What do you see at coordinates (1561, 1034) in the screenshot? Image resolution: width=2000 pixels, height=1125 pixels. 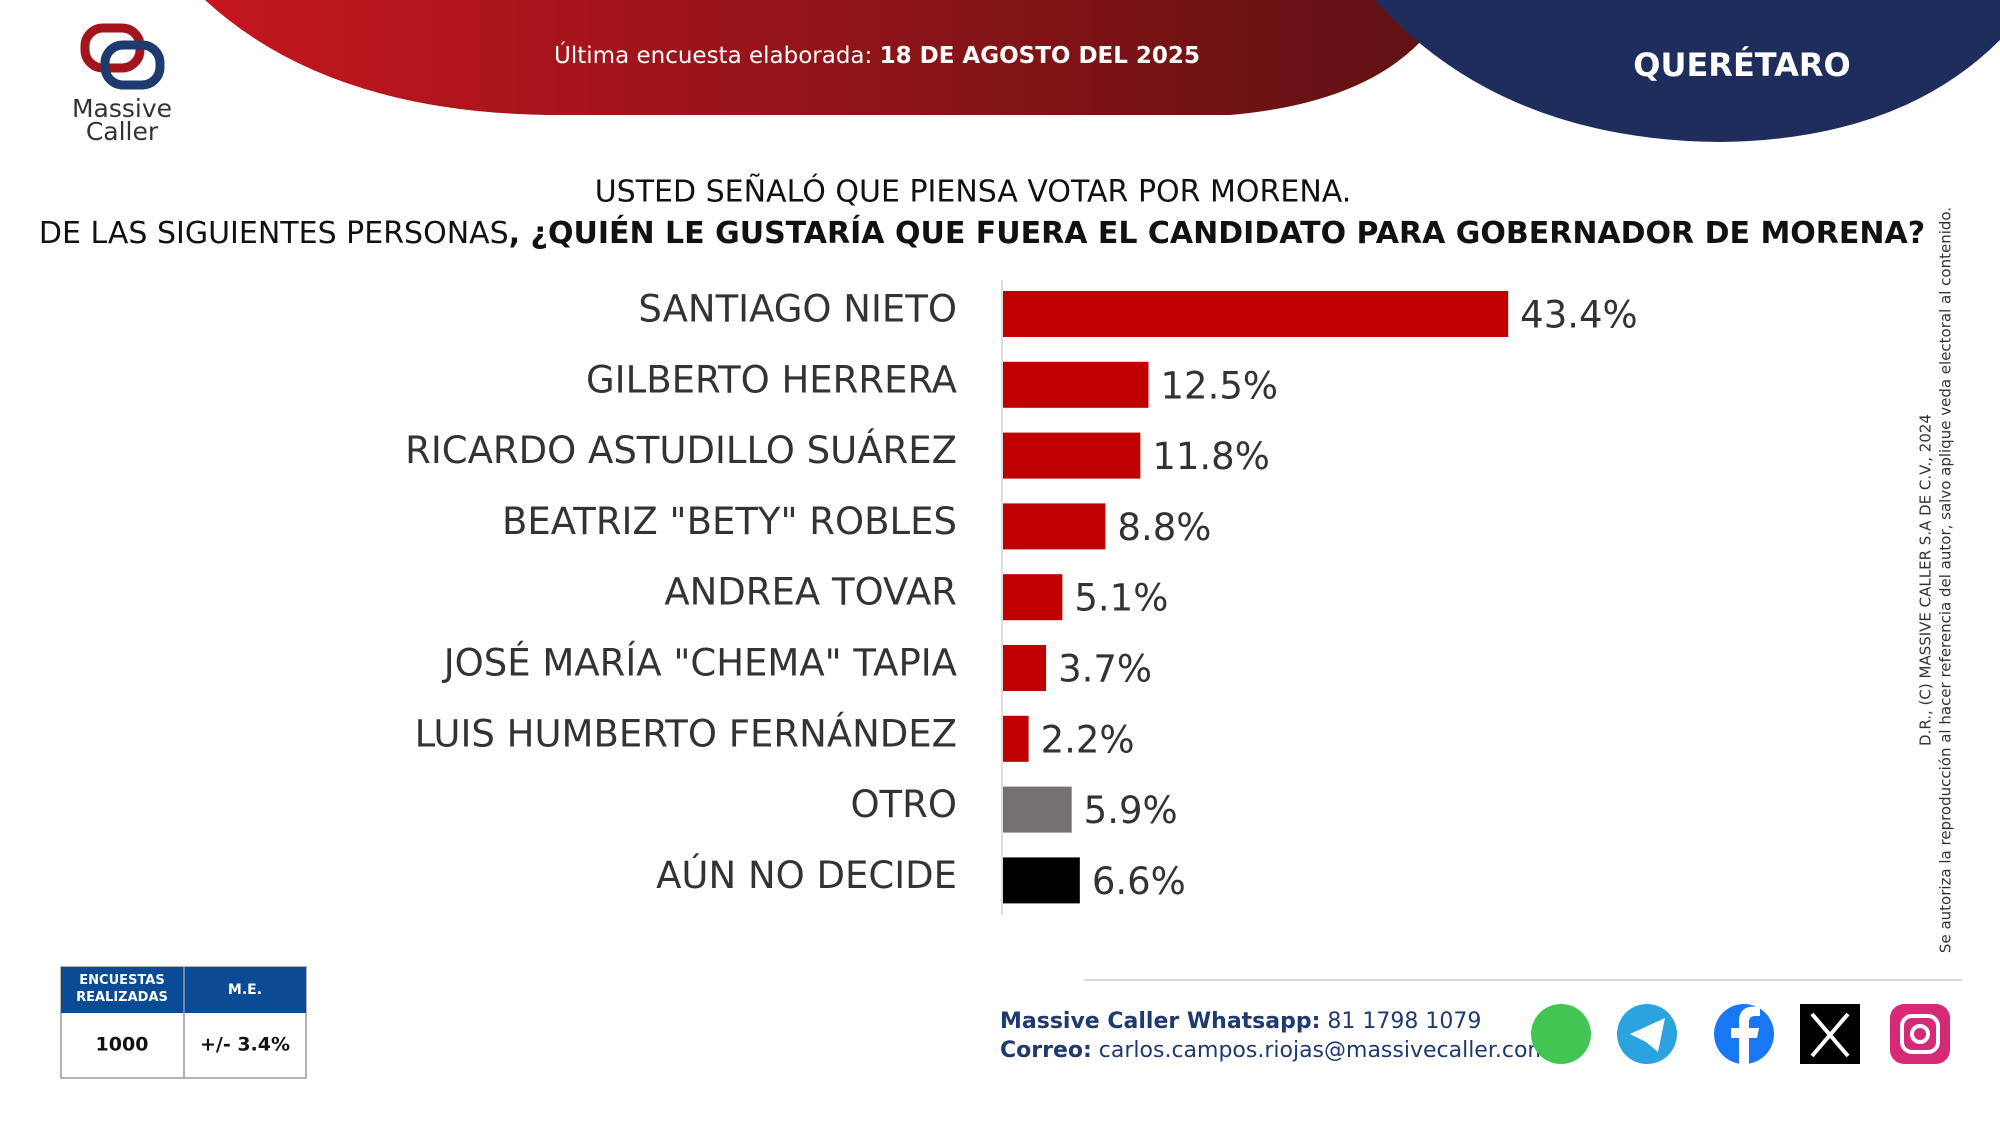 I see `whatsapp-icon` at bounding box center [1561, 1034].